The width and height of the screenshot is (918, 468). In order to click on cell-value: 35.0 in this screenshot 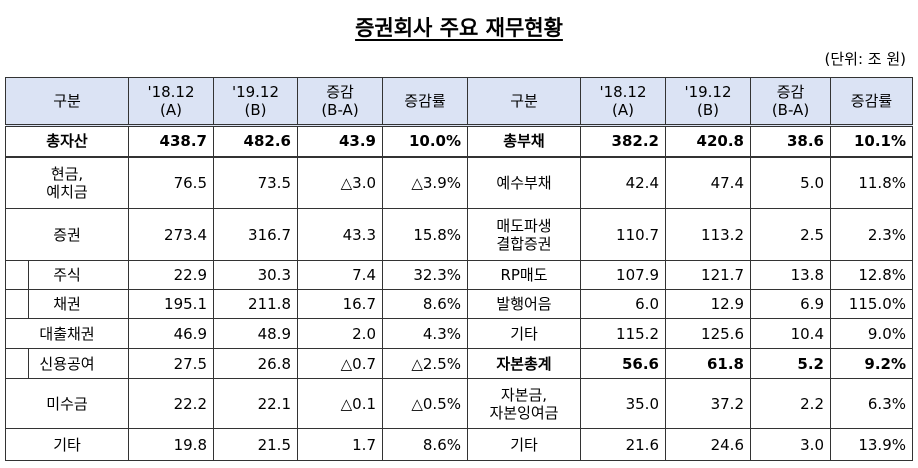, I will do `click(623, 403)`.